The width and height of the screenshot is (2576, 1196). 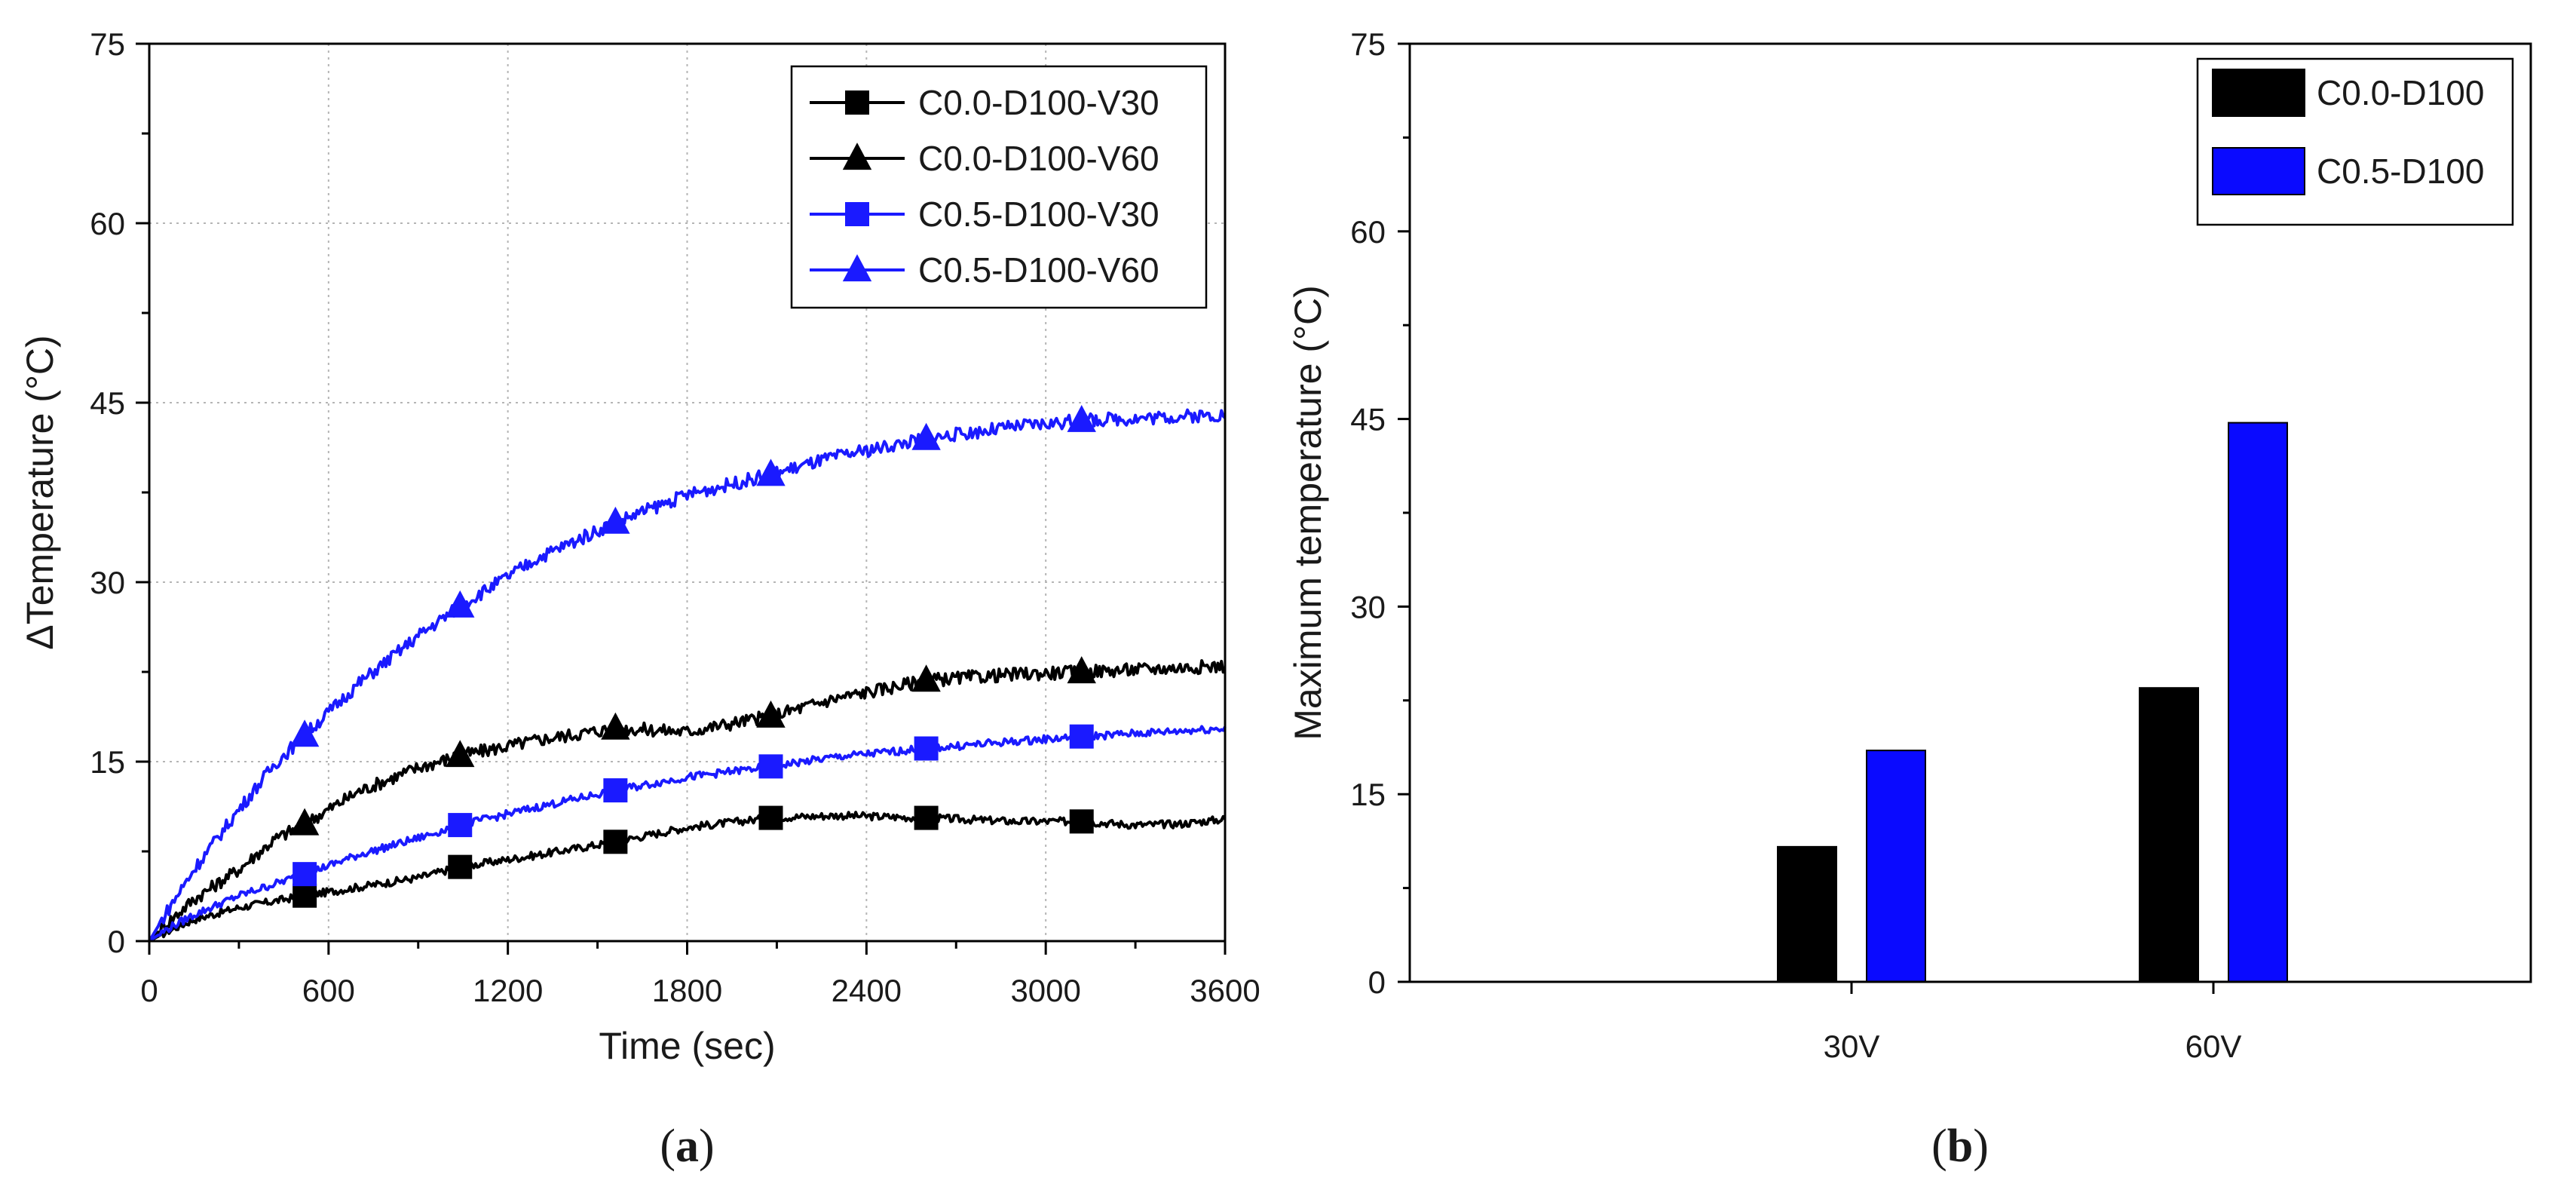 What do you see at coordinates (1038, 214) in the screenshot?
I see `panel-a-legend-label: C0.5-D100-V30` at bounding box center [1038, 214].